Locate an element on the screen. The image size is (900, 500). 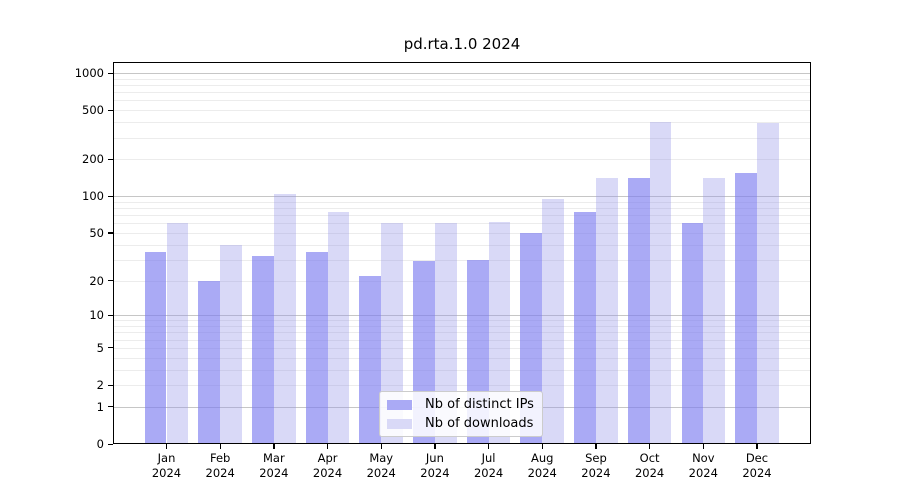
x-tick-label: Apr 2024 is located at coordinates (328, 466).